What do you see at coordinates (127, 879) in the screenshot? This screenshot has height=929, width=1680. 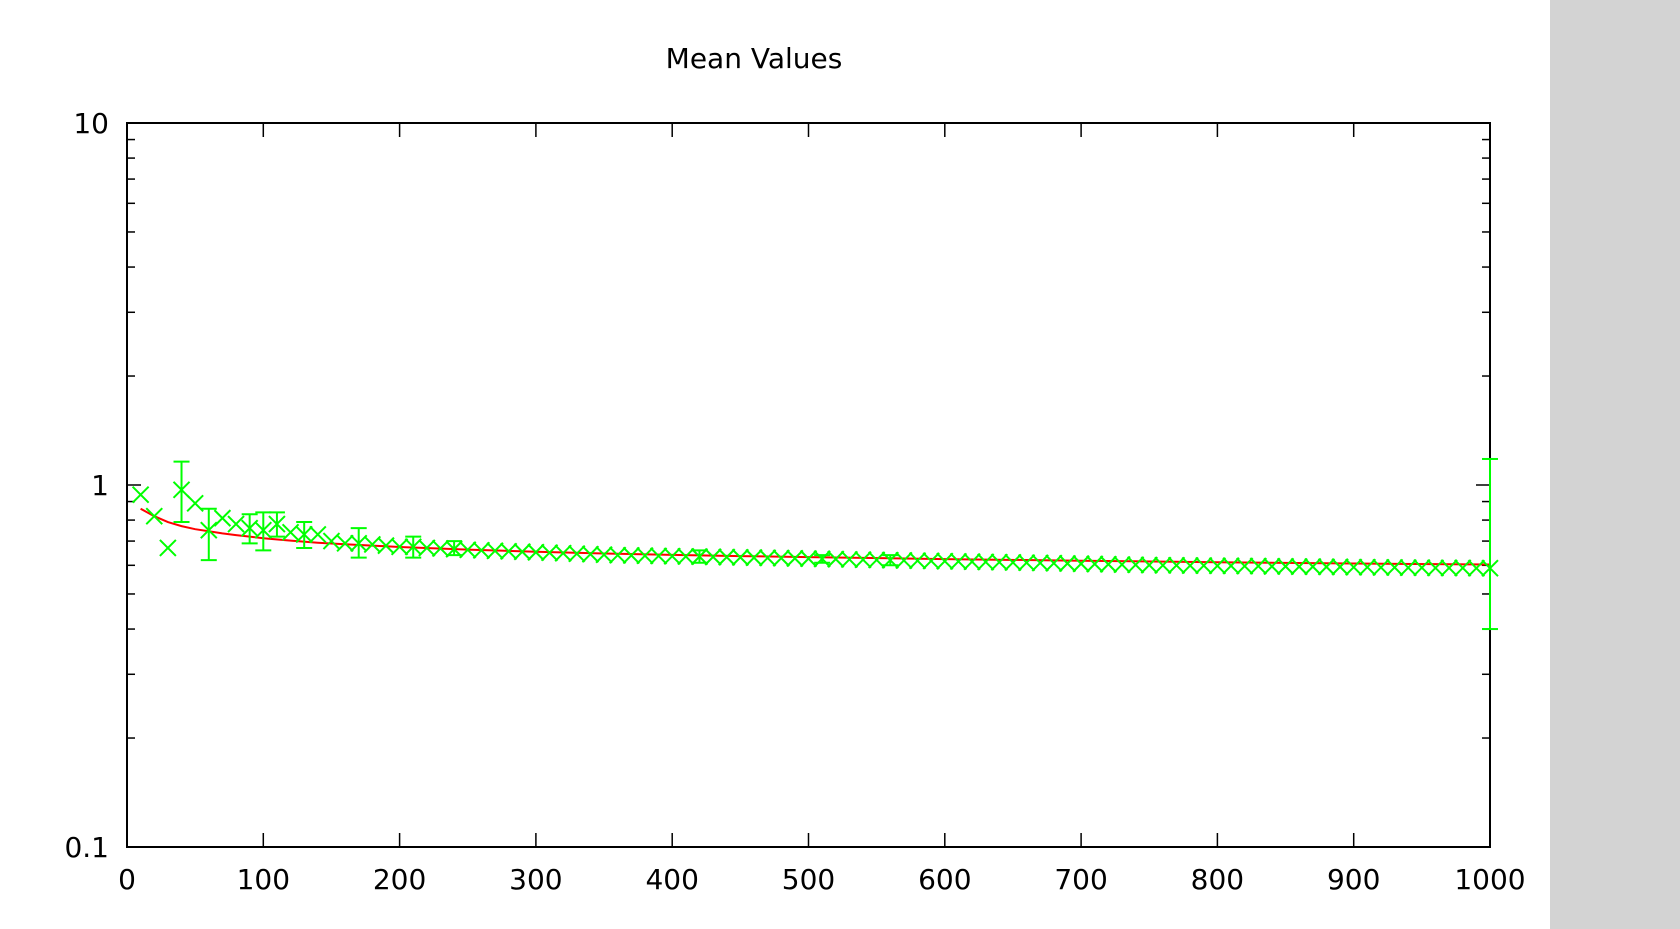 I see `x-tick-label: 0` at bounding box center [127, 879].